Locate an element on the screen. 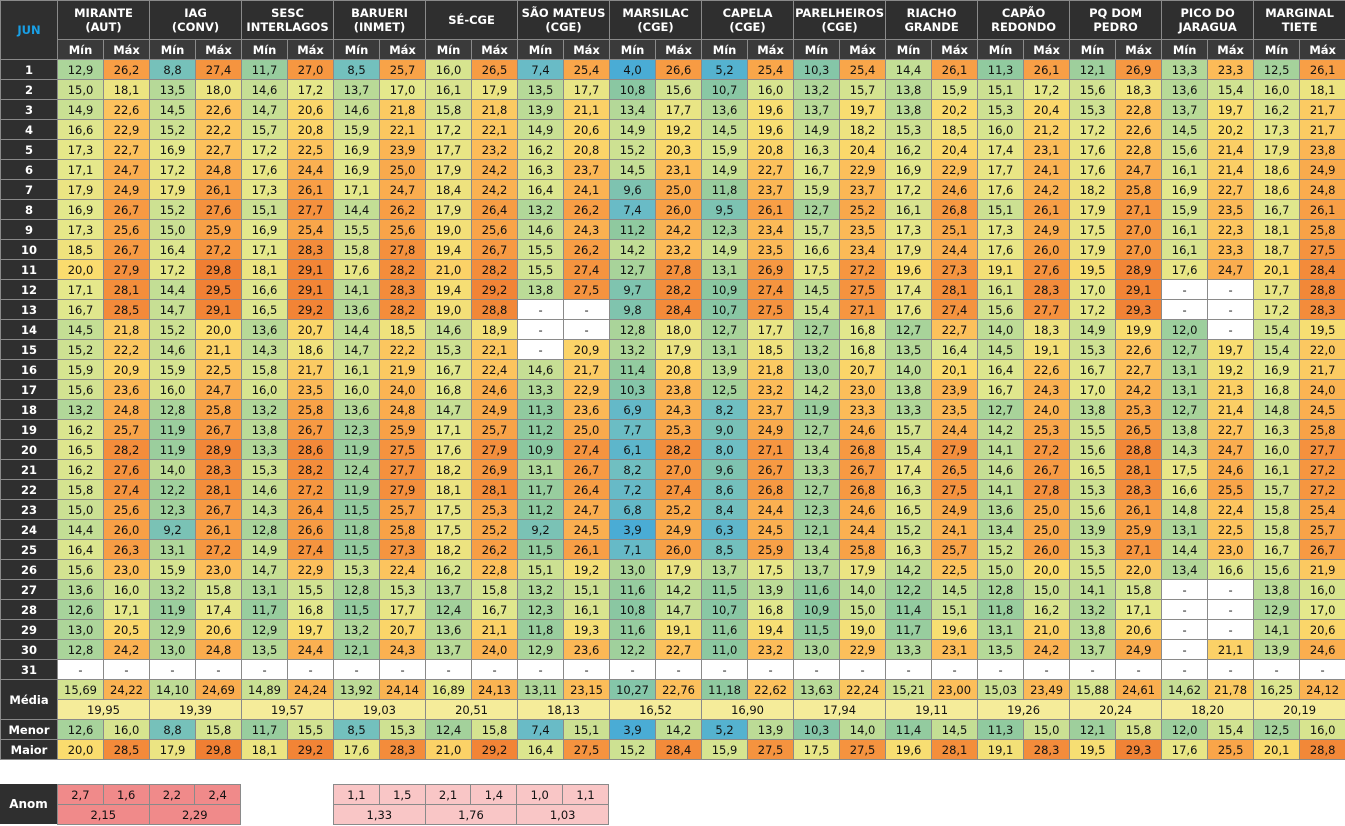  max-temp-cell: 26,0 is located at coordinates (126, 529).